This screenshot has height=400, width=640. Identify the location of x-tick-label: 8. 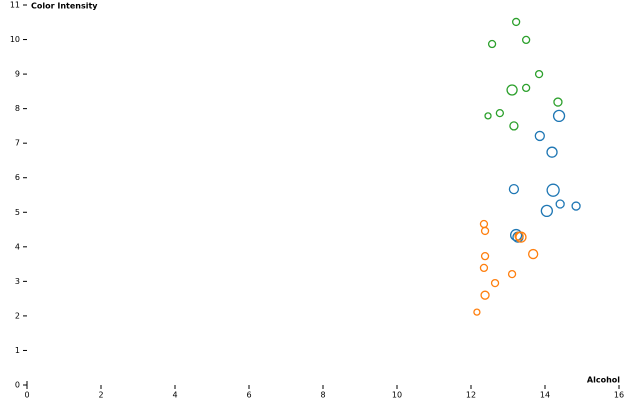
(322, 395).